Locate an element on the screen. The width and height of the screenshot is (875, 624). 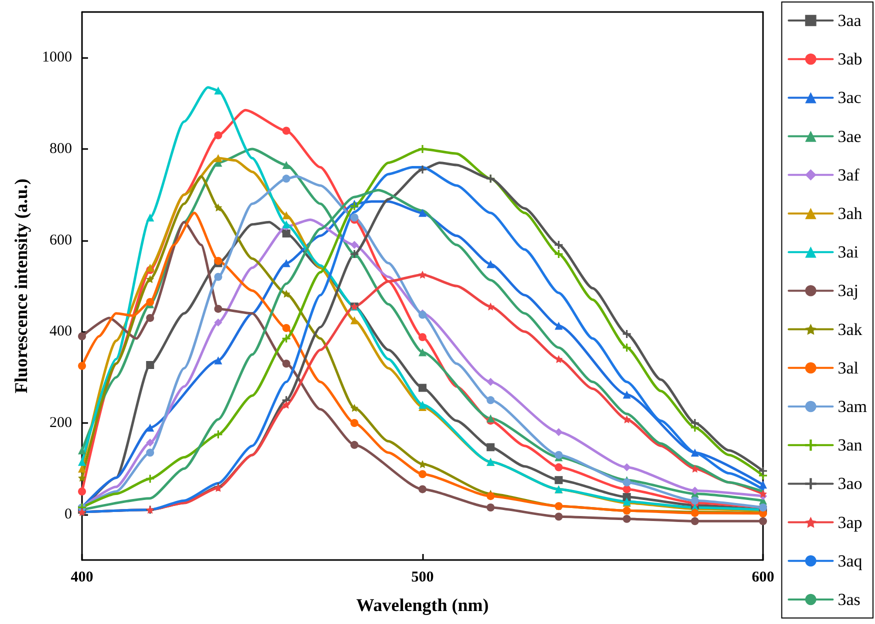
y-tick-label: 400 is located at coordinates (61, 332).